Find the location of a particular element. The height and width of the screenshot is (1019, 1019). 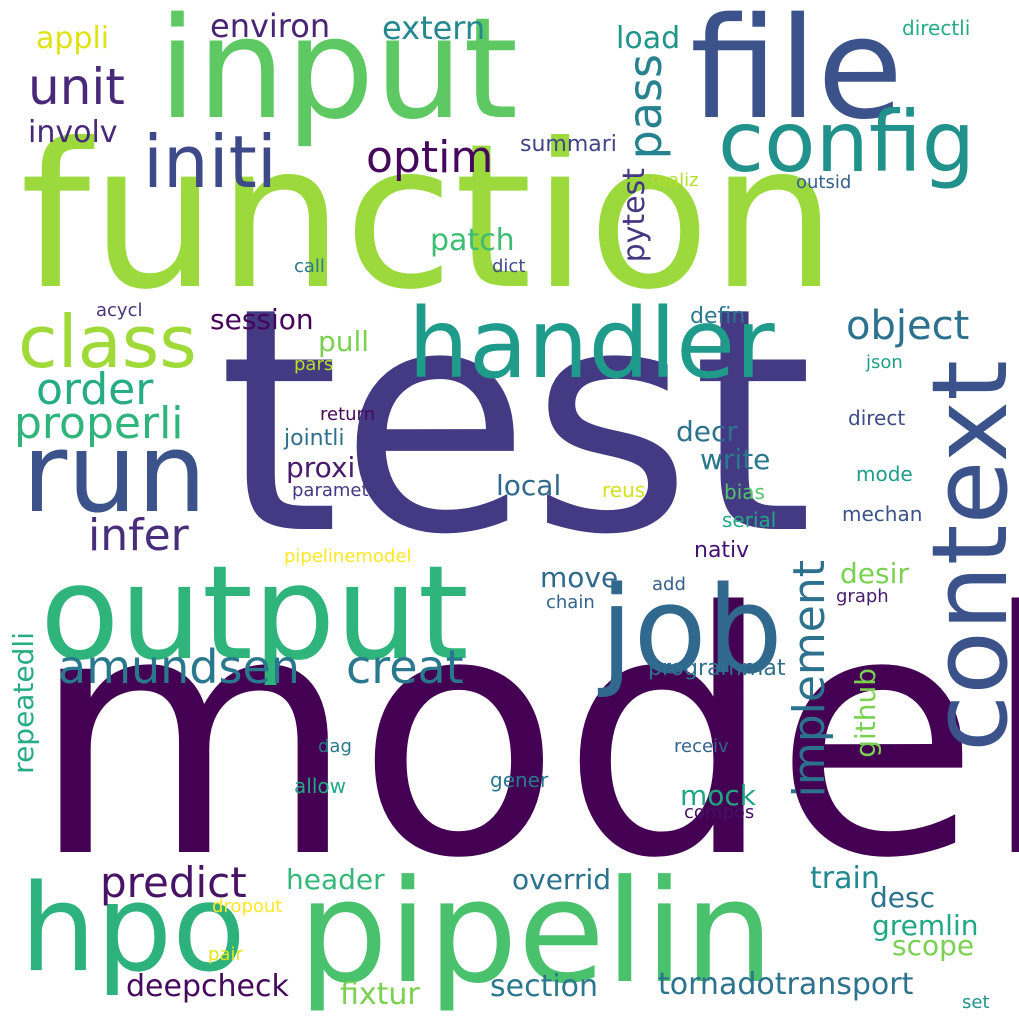

word-optim: optim is located at coordinates (430, 157).